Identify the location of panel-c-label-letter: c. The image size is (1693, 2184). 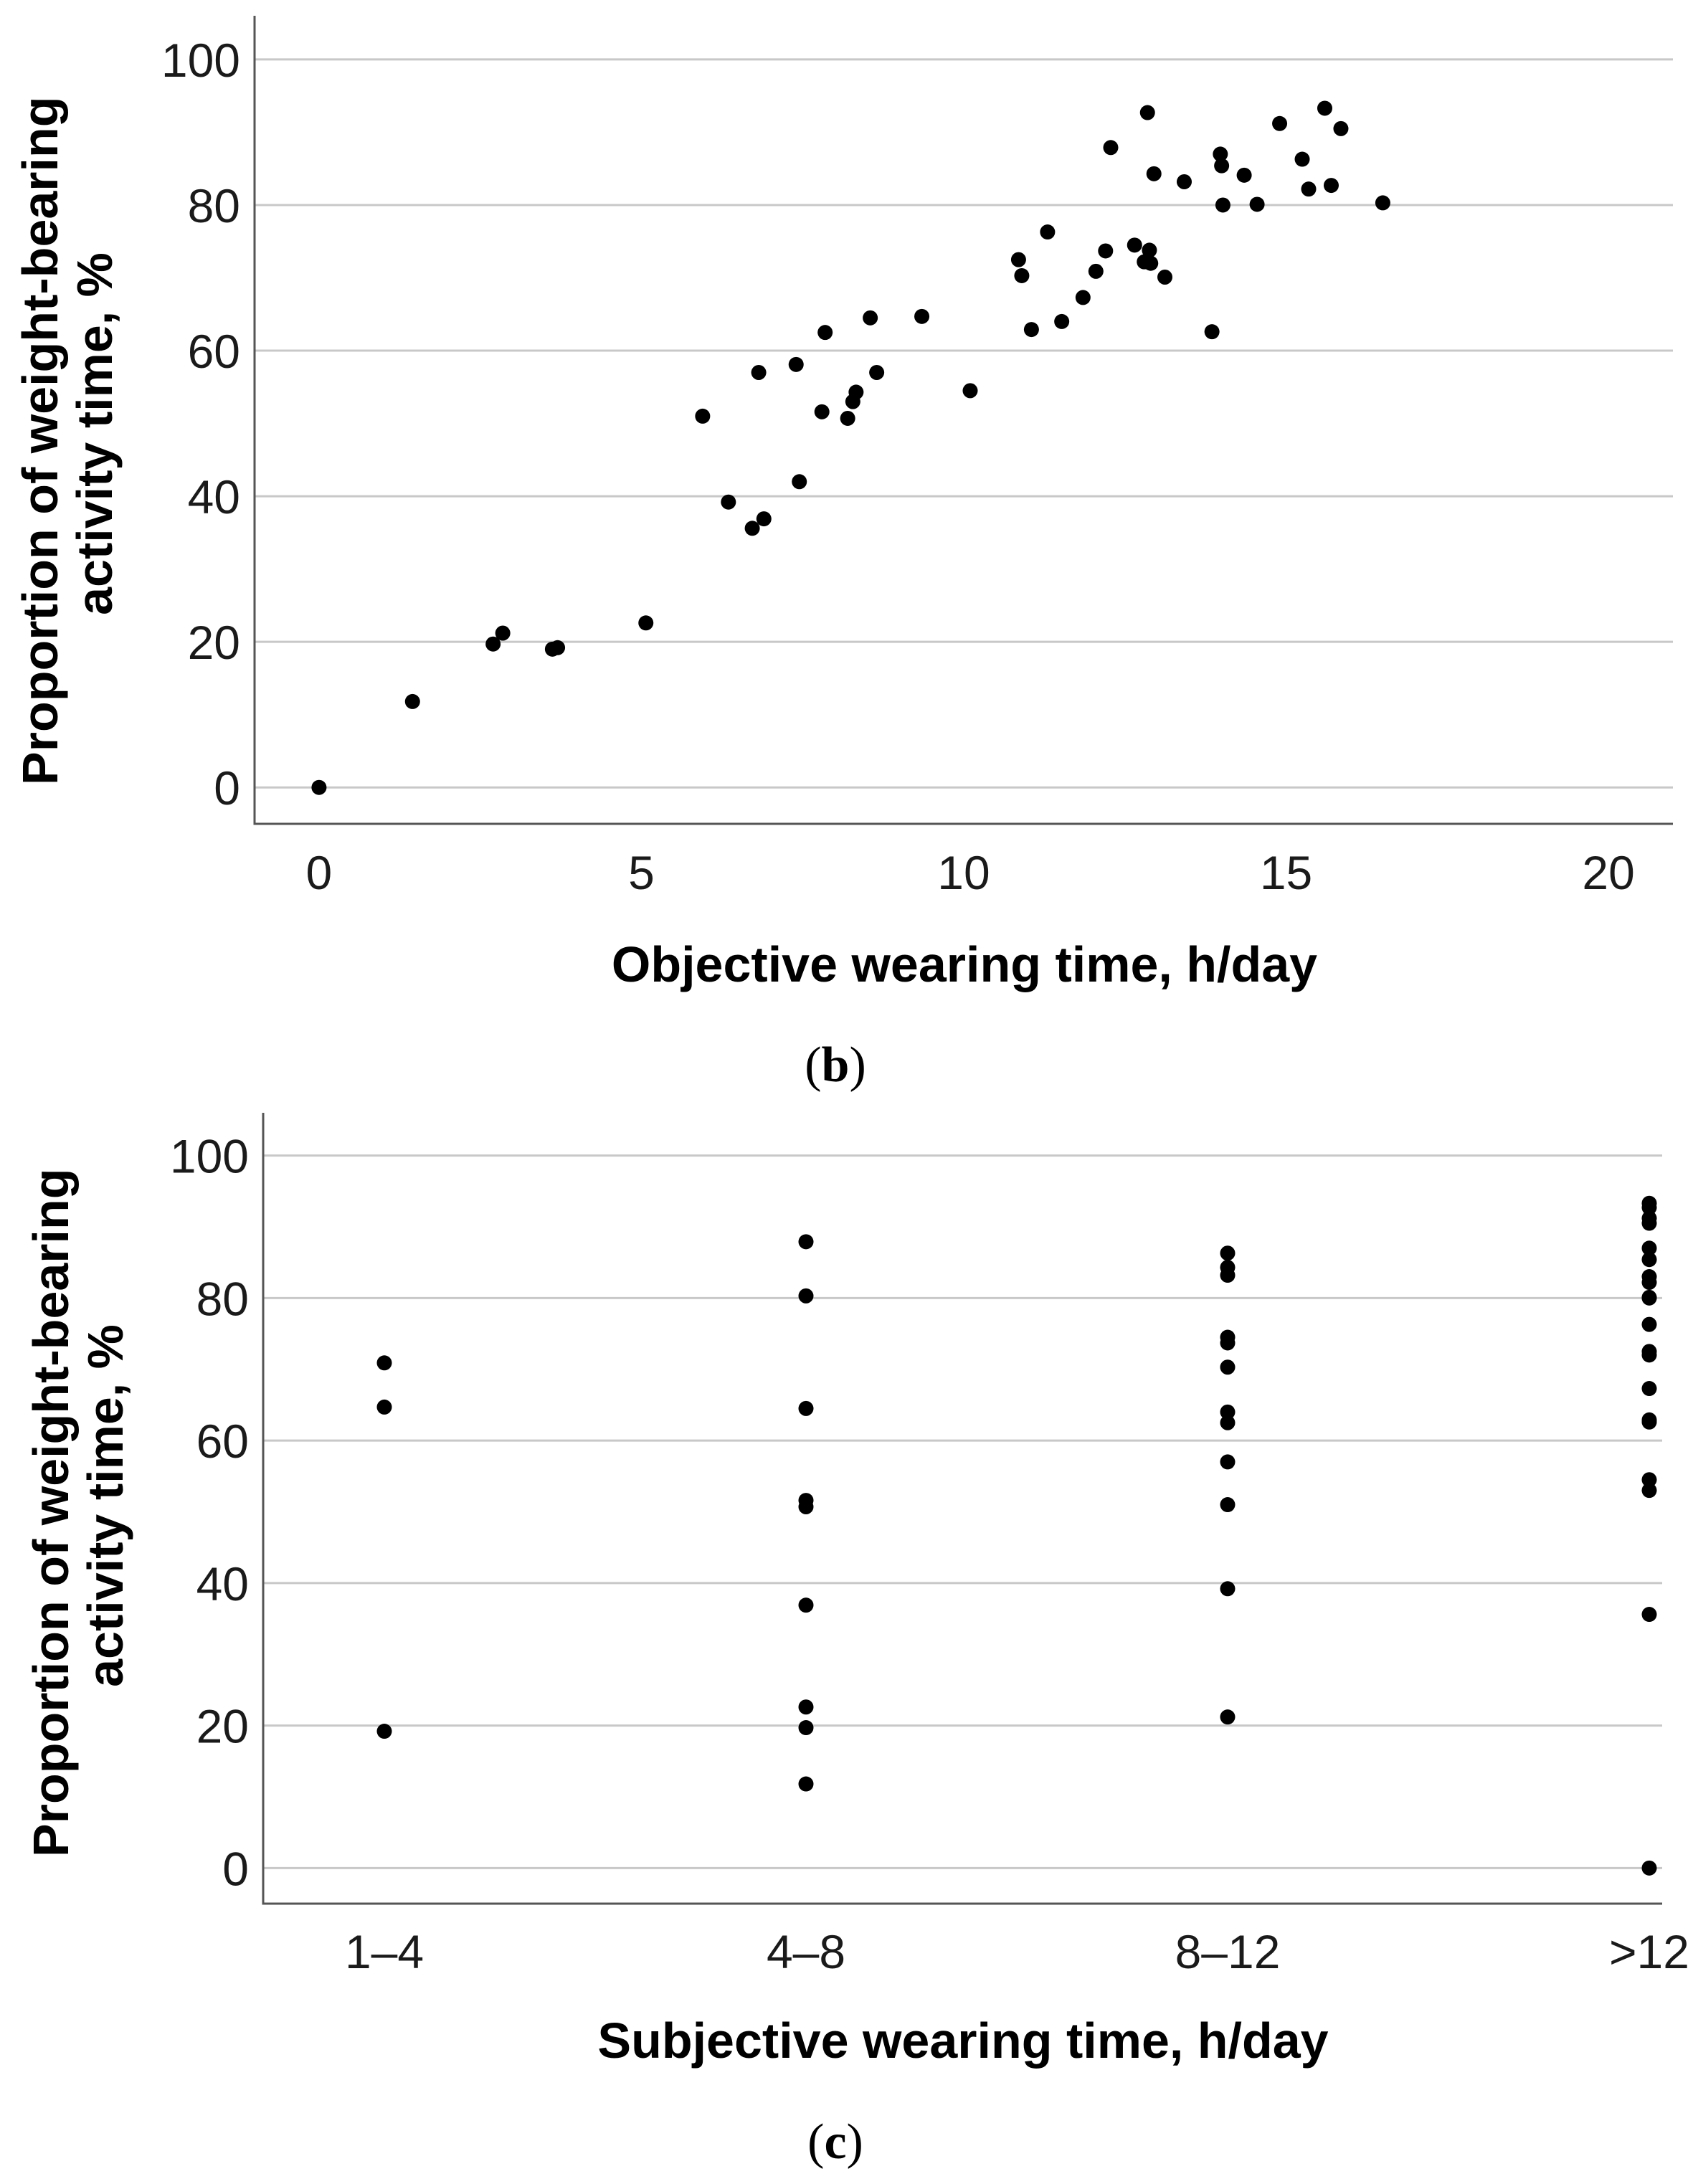
(835, 2142).